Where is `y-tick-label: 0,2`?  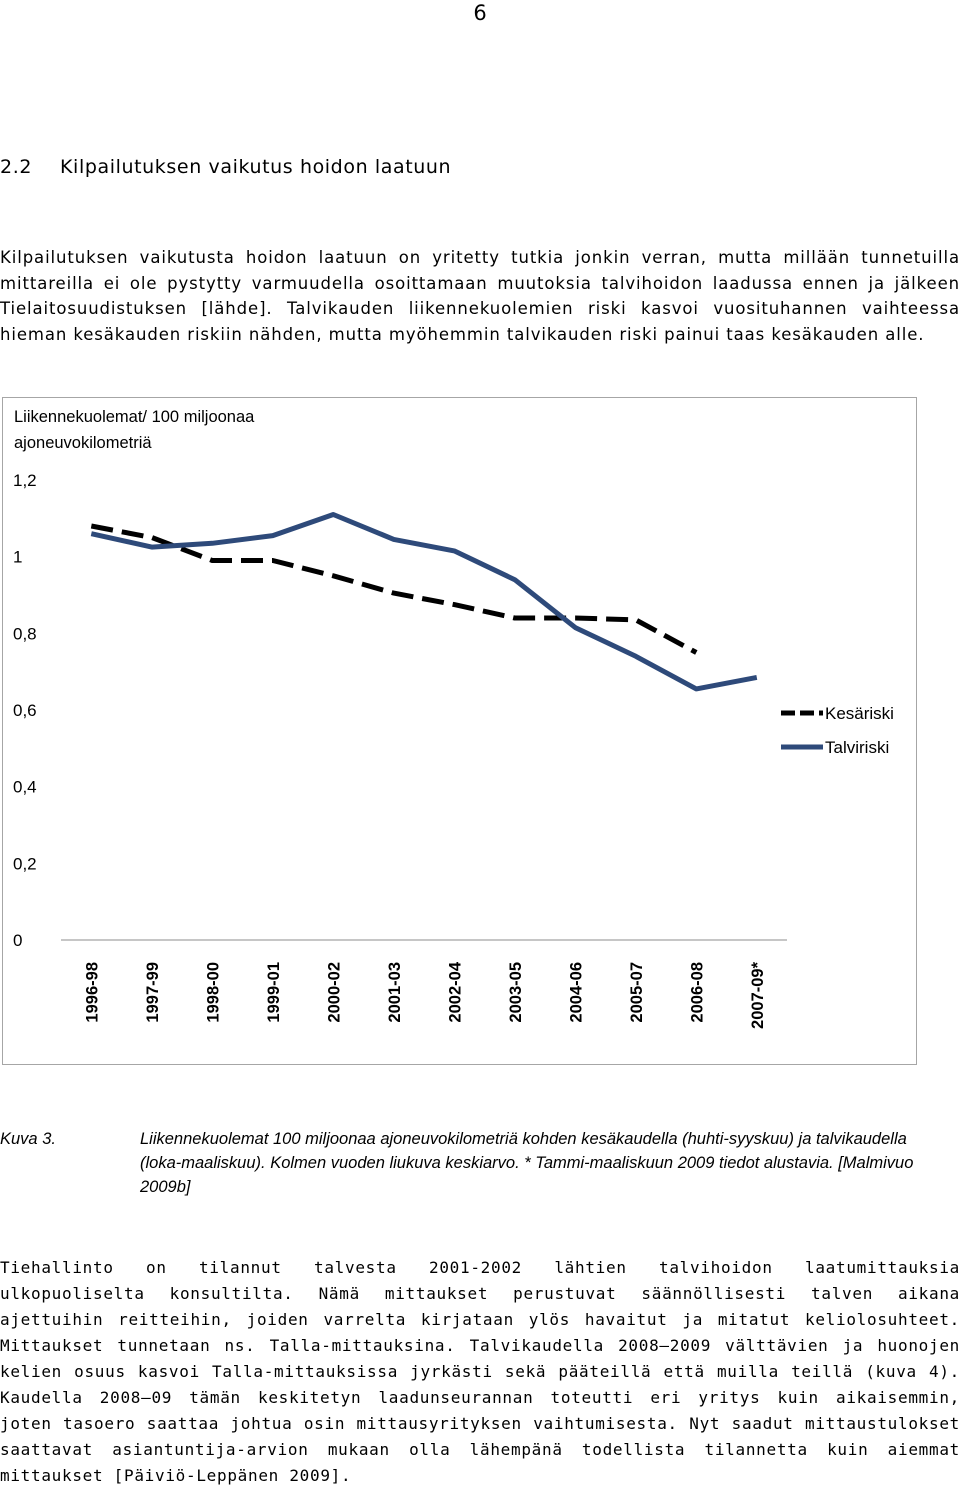
y-tick-label: 0,2 is located at coordinates (25, 863).